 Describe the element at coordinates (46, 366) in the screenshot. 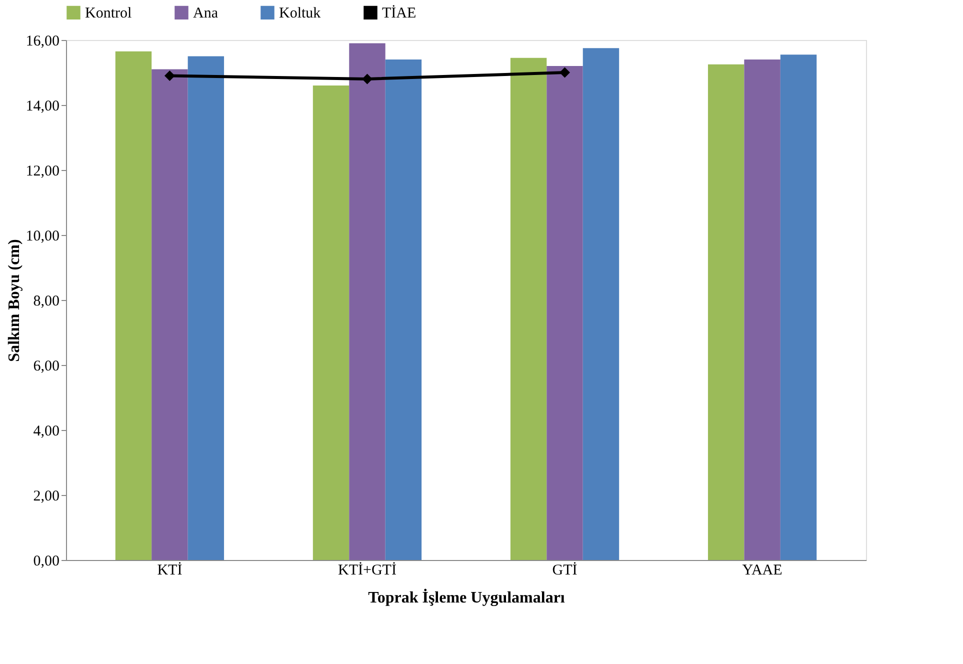

I see `y-tick-label: 6,00` at that location.